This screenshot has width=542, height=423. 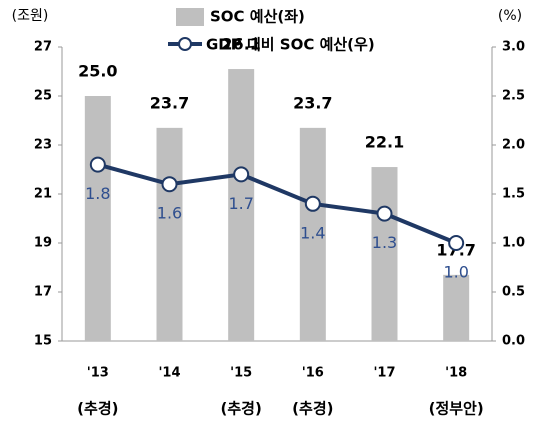 I want to click on x-tick-label: '17, so click(x=384, y=373).